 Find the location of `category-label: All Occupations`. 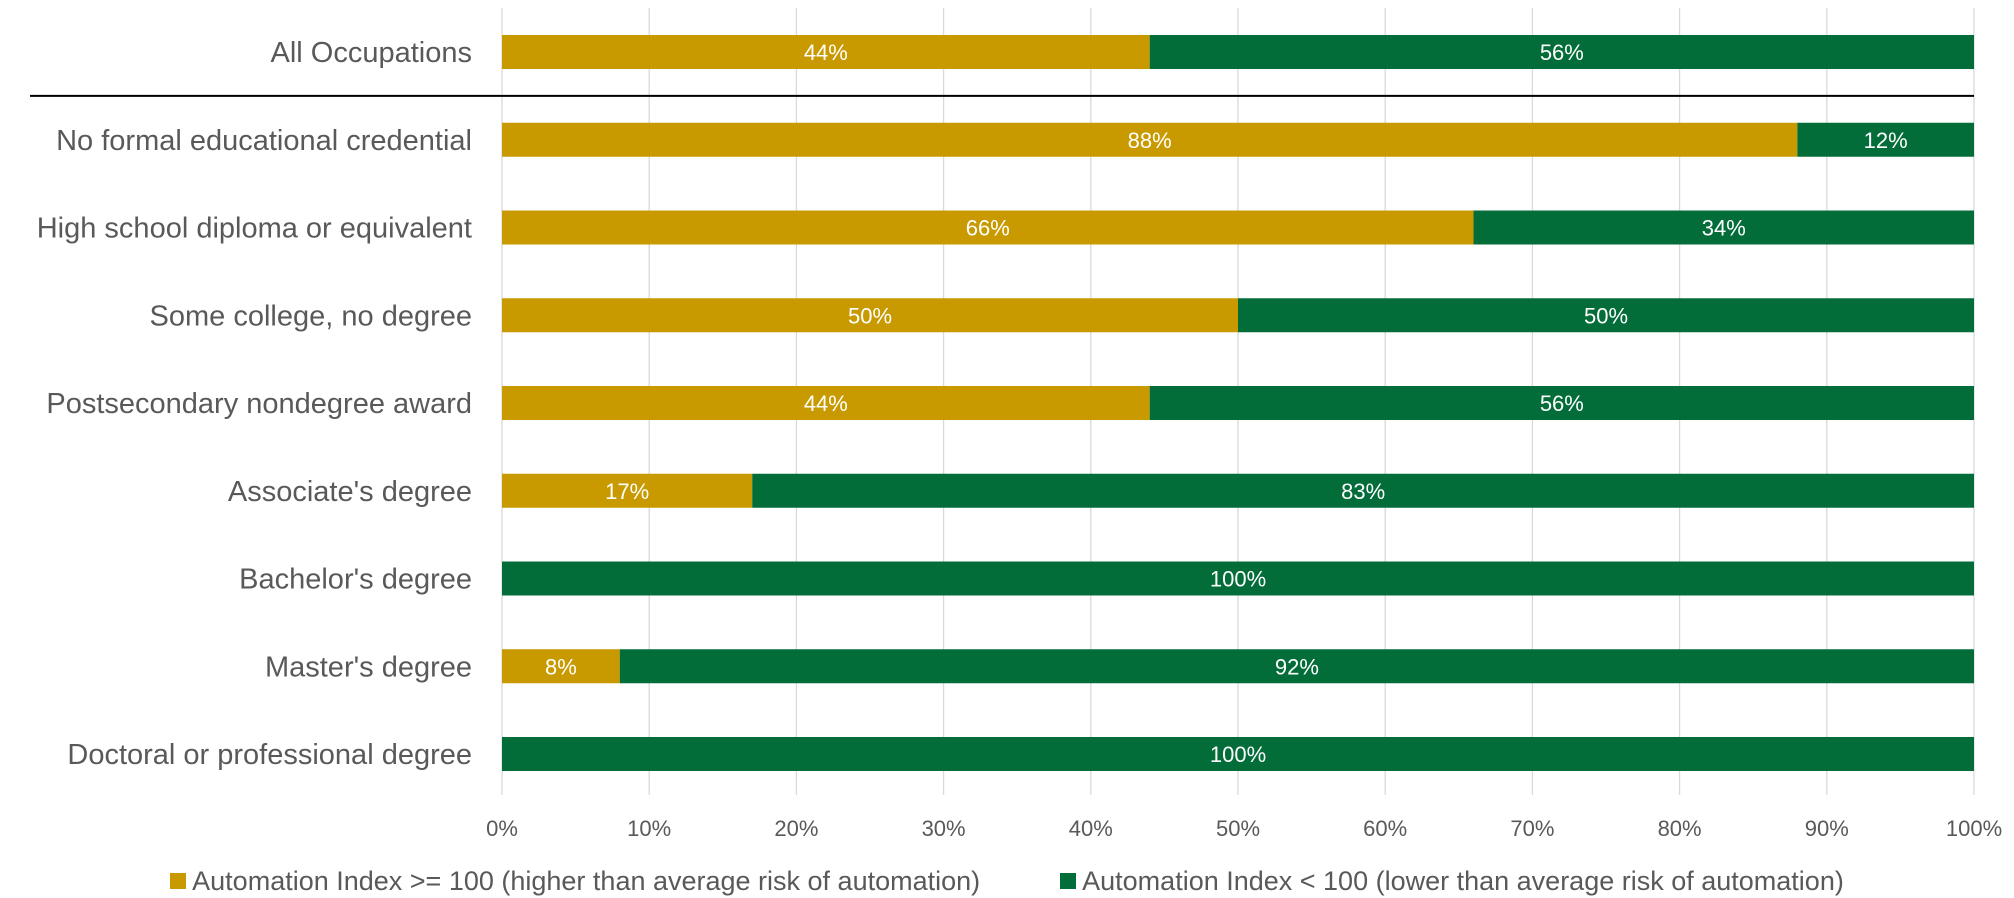

category-label: All Occupations is located at coordinates (372, 53).